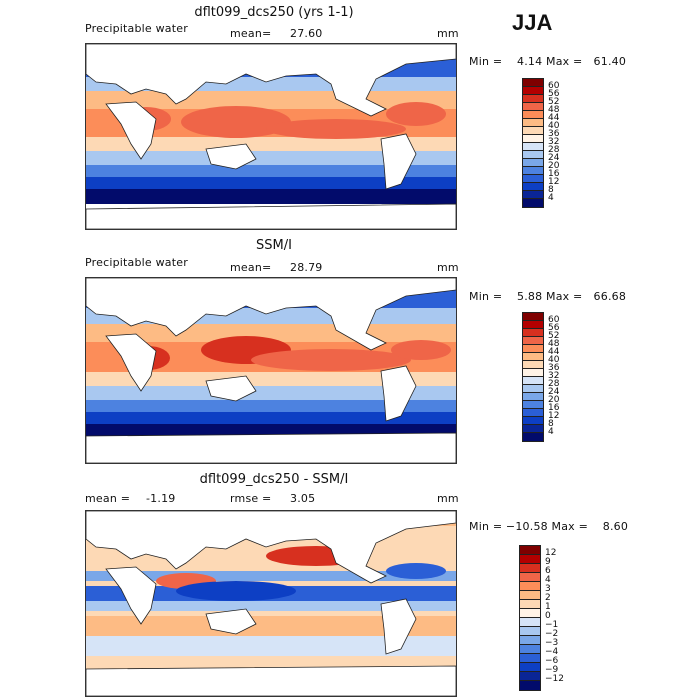 This screenshot has height=700, width=700. I want to click on tick-label: 0, so click(548, 616).